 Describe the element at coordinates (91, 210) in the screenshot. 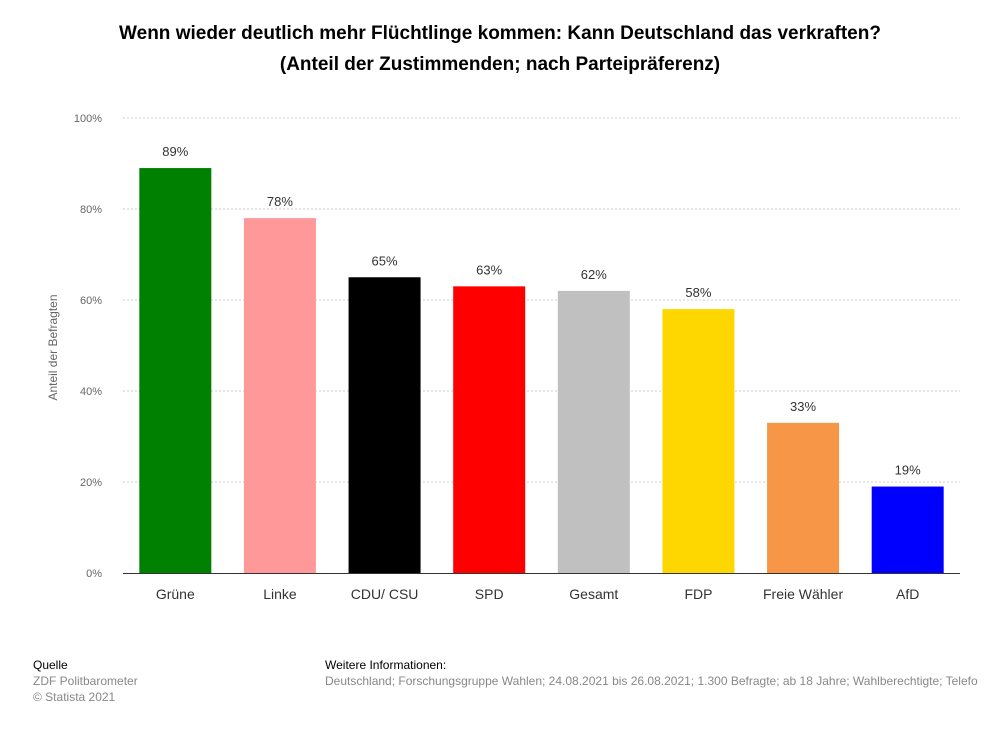

I see `y-tick-label: 80%` at that location.